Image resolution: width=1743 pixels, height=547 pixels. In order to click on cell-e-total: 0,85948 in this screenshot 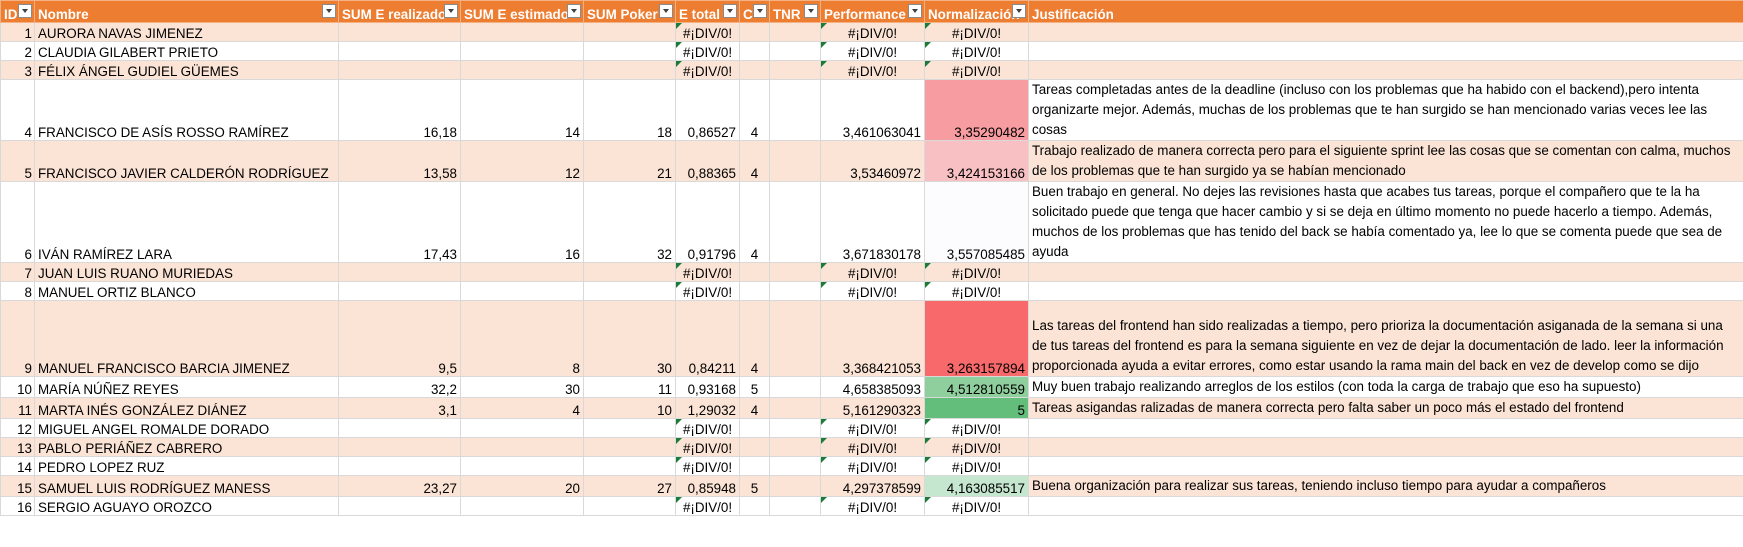, I will do `click(707, 486)`.